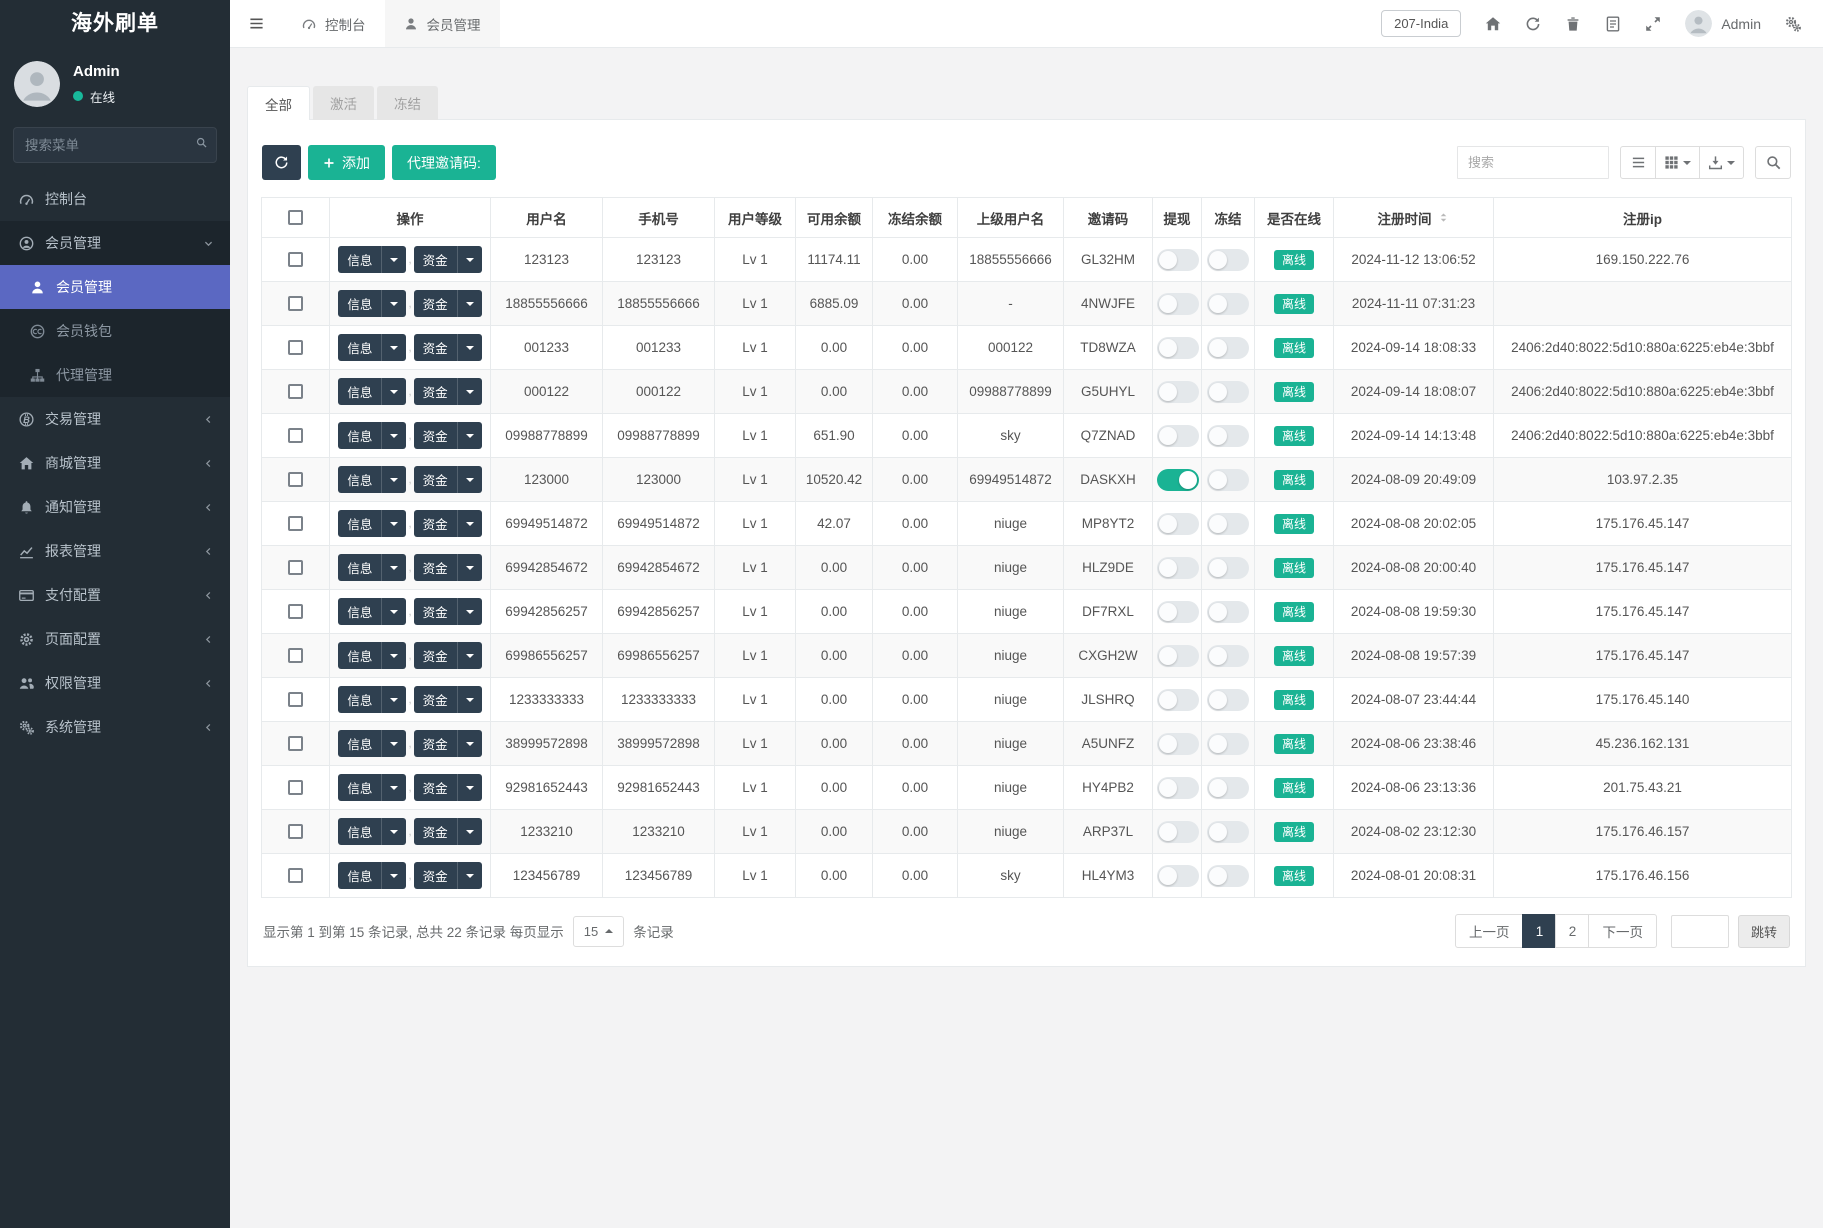 The width and height of the screenshot is (1823, 1228). What do you see at coordinates (115, 145) in the screenshot?
I see `menu-search-input` at bounding box center [115, 145].